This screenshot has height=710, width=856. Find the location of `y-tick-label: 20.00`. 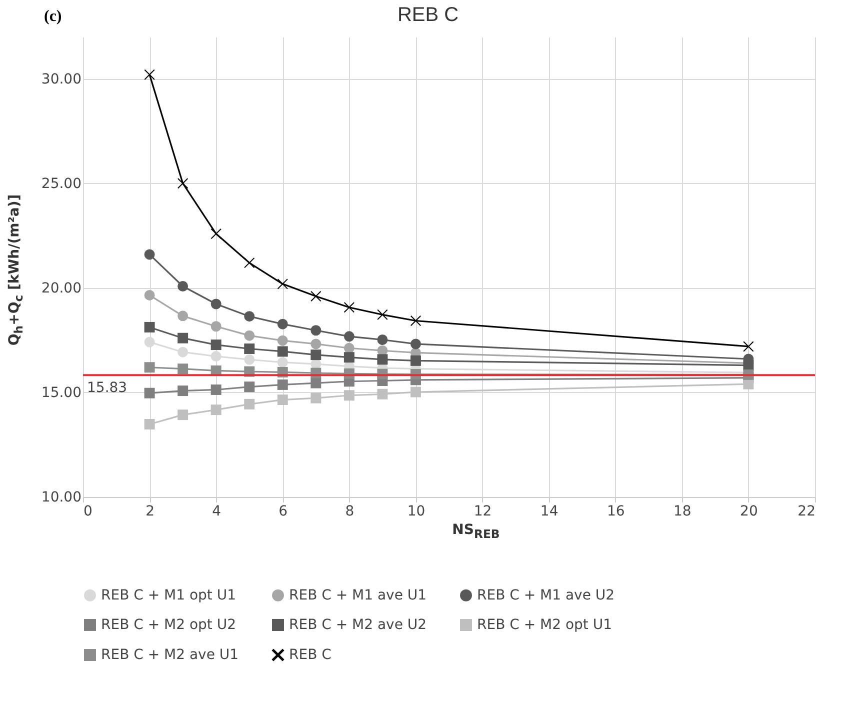

y-tick-label: 20.00 is located at coordinates (61, 288).